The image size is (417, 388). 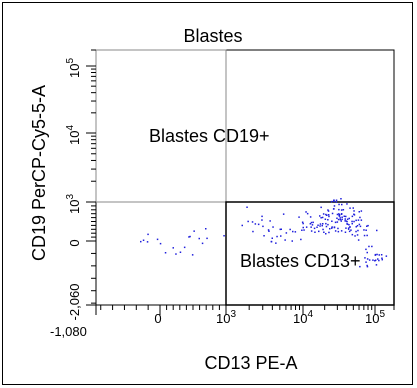 I want to click on x-axis: -1,080 0 10³ 10⁴ 10⁵, so click(x=222, y=322).